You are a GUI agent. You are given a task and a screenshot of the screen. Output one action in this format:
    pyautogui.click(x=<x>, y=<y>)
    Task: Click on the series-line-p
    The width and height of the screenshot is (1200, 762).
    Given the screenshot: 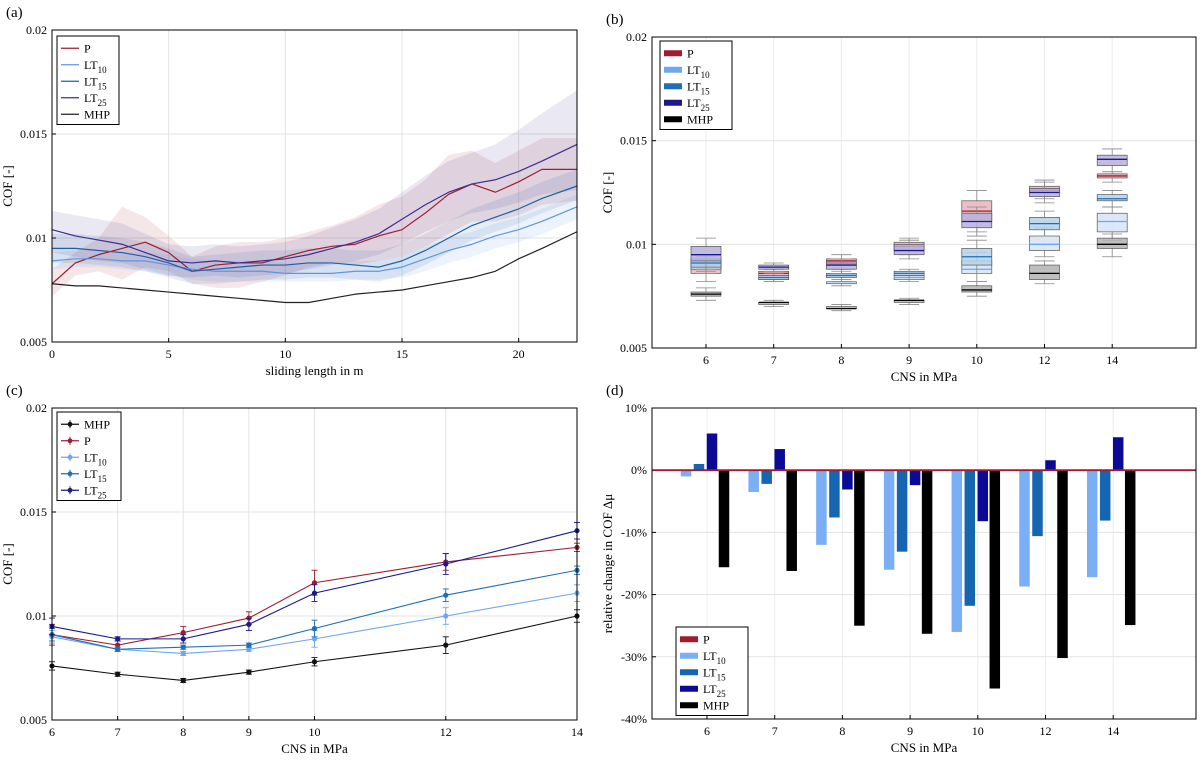 What is the action you would take?
    pyautogui.click(x=314, y=226)
    